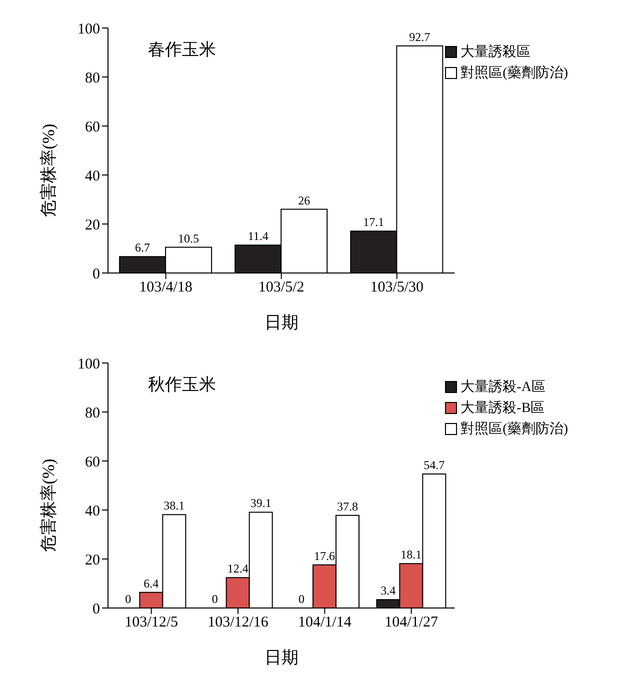  I want to click on x-tick-label: 104/1/14, so click(325, 622).